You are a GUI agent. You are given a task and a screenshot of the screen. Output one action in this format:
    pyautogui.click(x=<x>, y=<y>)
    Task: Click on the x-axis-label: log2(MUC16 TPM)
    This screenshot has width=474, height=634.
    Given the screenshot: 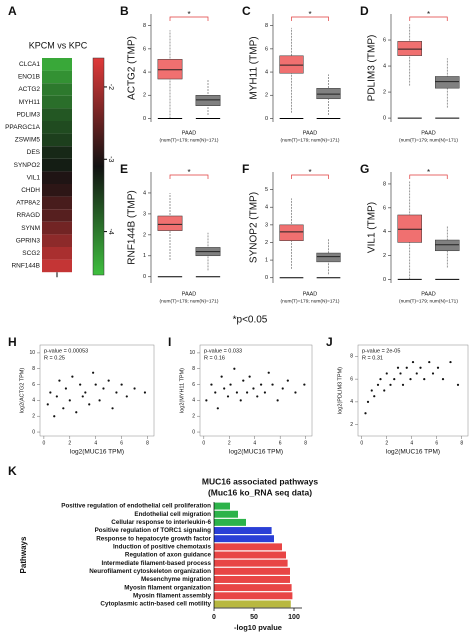 What is the action you would take?
    pyautogui.click(x=97, y=452)
    